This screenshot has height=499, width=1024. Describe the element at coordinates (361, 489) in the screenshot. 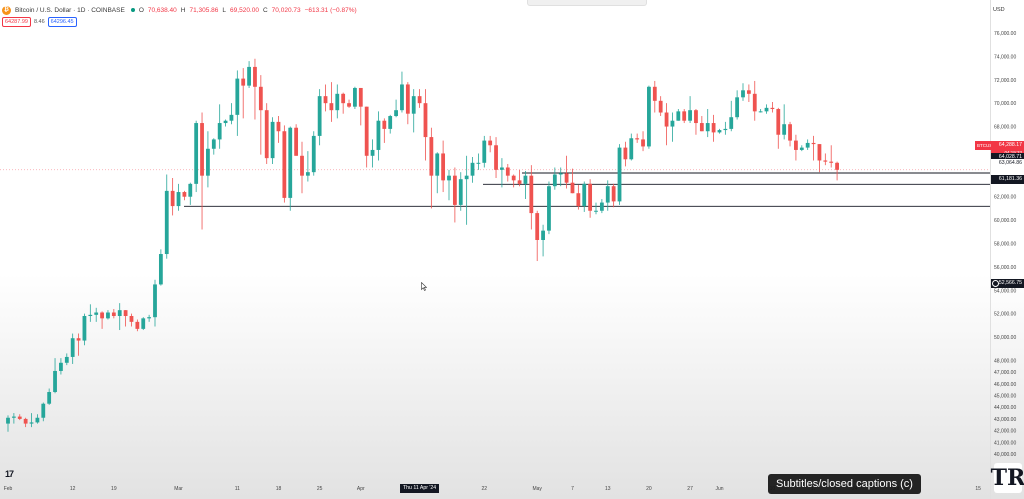

I see `time-tick-label: Apr` at that location.